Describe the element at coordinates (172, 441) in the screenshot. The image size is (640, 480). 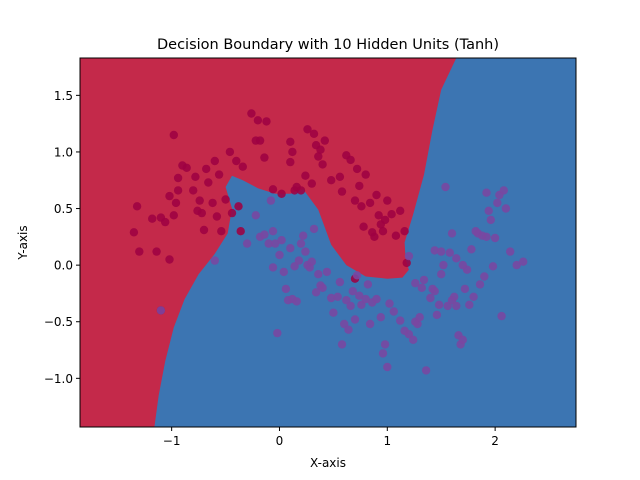
I see `x-tick-label: −1` at that location.